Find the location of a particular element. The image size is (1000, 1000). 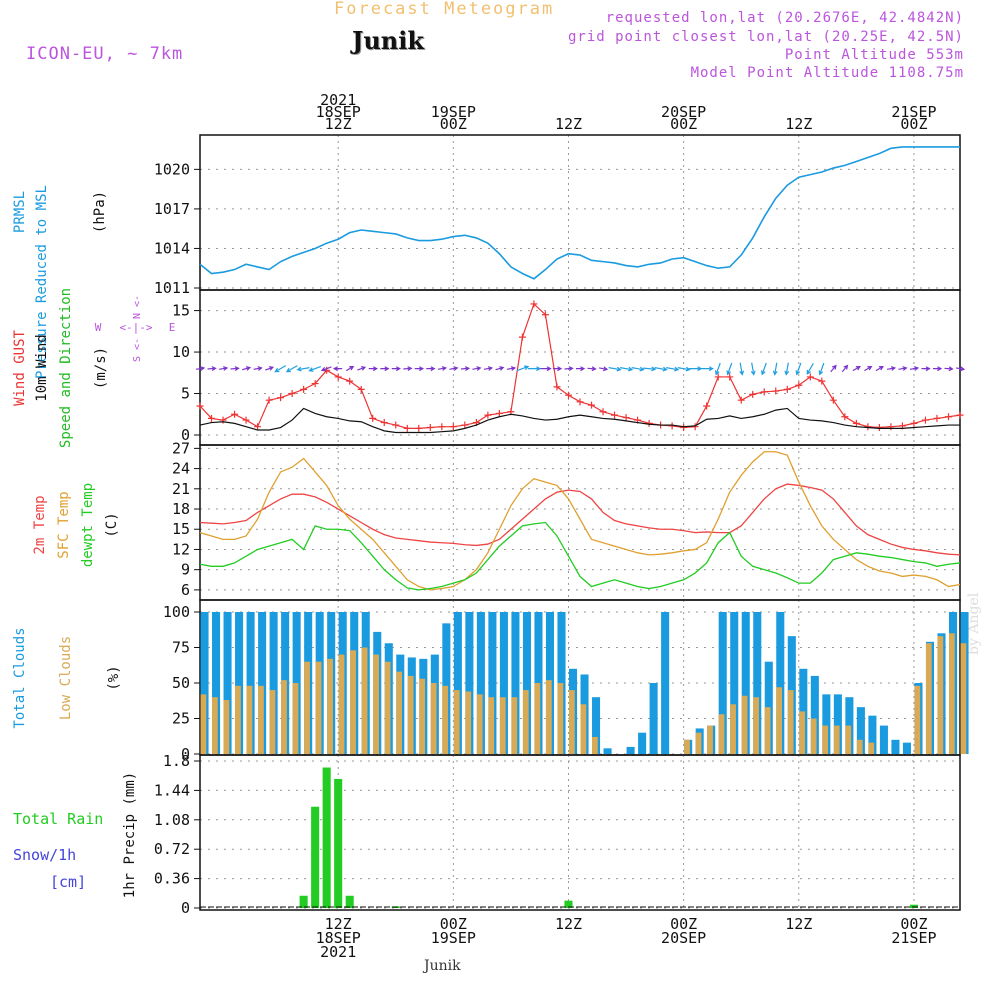

panel-temperature: 6 9 12 15 18 21 24 27 is located at coordinates (566, 520).